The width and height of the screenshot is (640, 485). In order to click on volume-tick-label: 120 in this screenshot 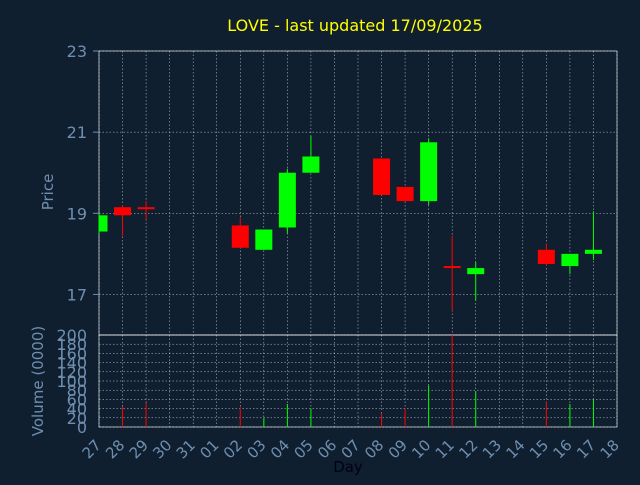, I will do `click(71, 372)`.